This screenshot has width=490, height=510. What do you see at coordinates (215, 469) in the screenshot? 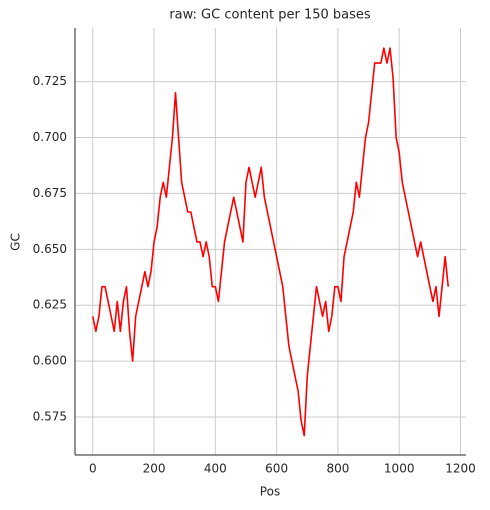
I see `x-tick-label: 400` at bounding box center [215, 469].